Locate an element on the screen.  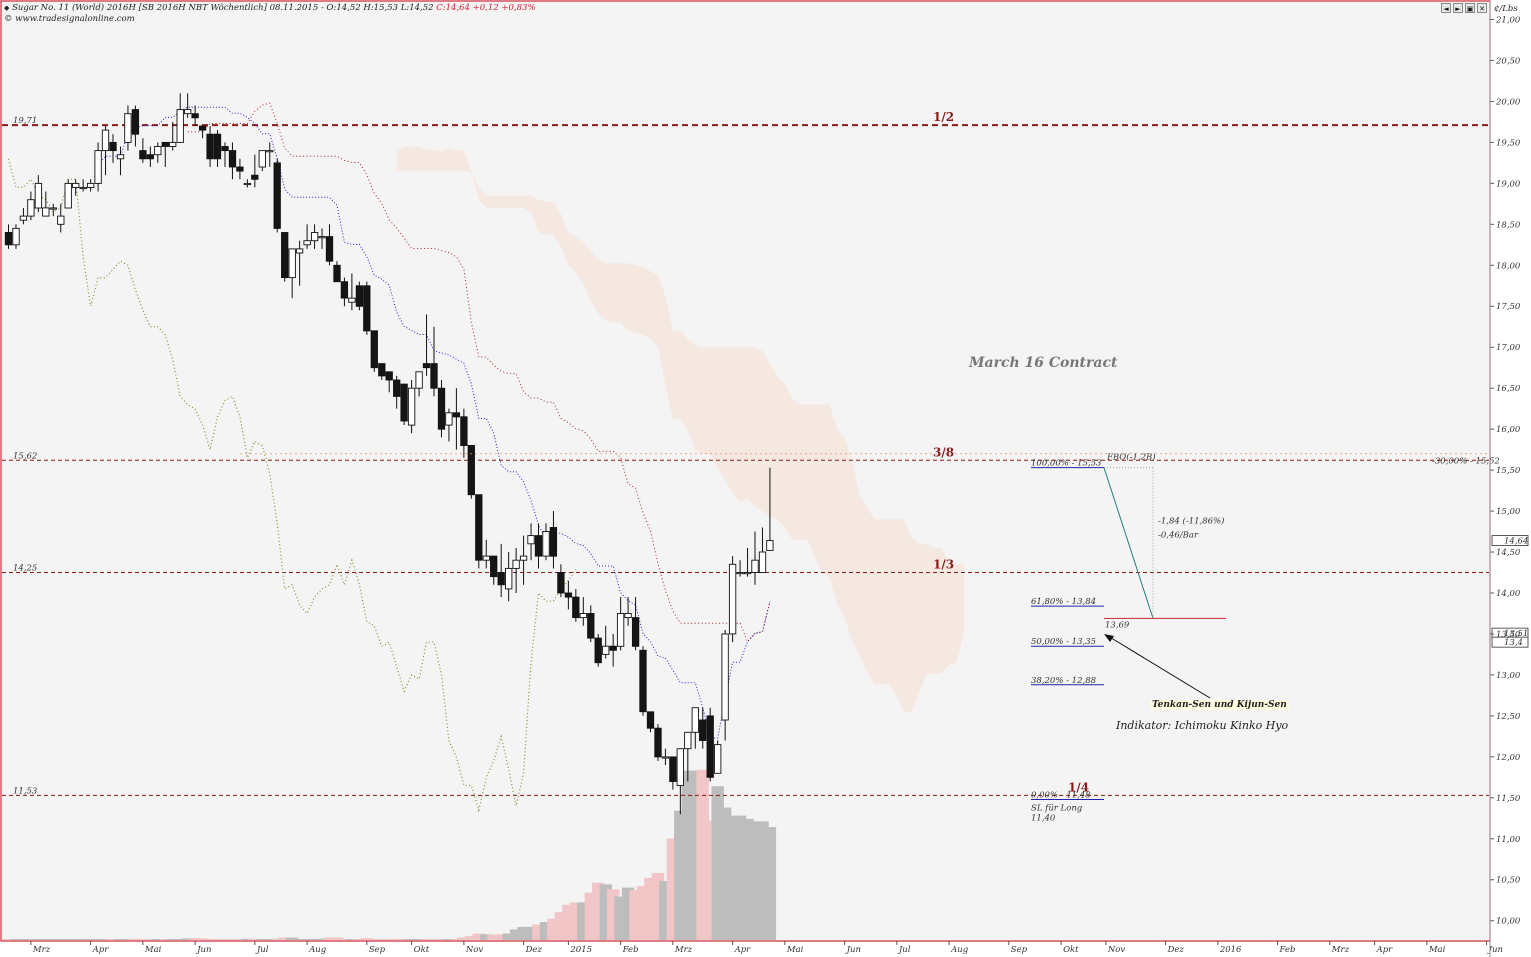
y-tick-label: 16,00 is located at coordinates (1508, 430).